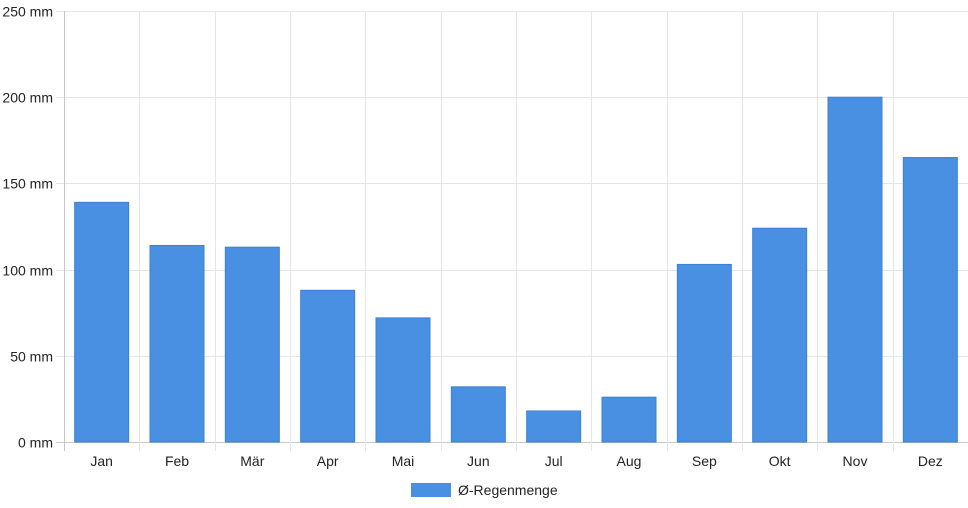 This screenshot has width=968, height=508. I want to click on bar-jul, so click(554, 426).